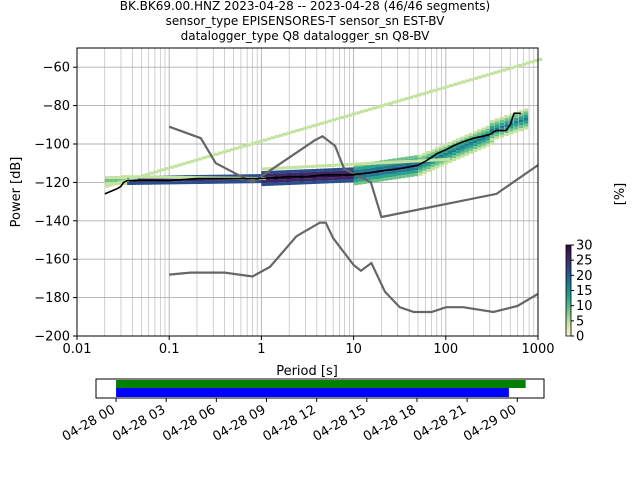  Describe the element at coordinates (52, 183) in the screenshot. I see `y-tick-label: −120` at that location.